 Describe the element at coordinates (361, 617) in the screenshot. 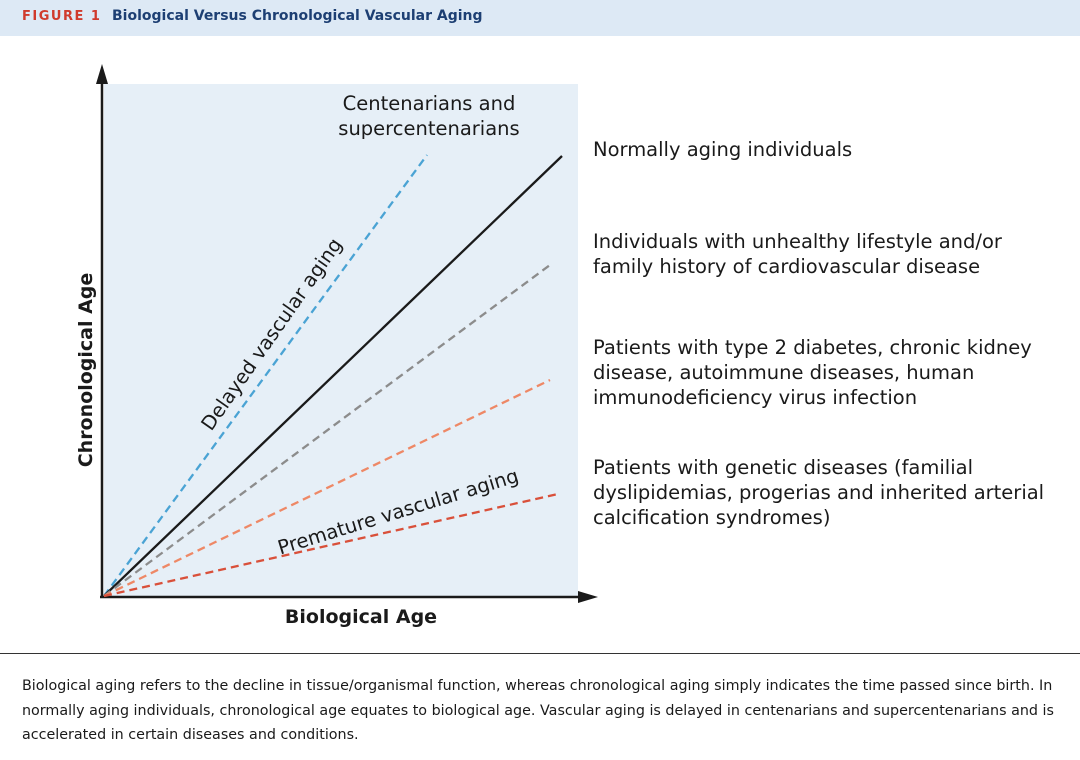

I see `x-axis-label: Biological Age` at that location.